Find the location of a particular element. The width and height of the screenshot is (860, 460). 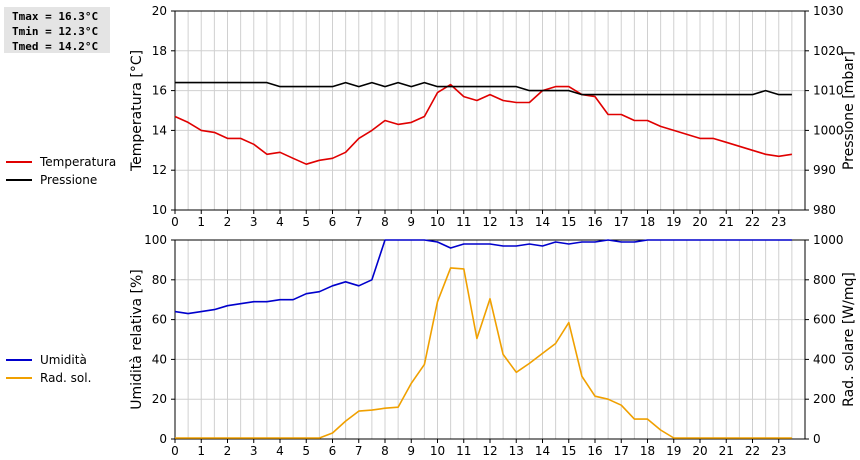

x-tick-label-top: 23 is located at coordinates (778, 222).